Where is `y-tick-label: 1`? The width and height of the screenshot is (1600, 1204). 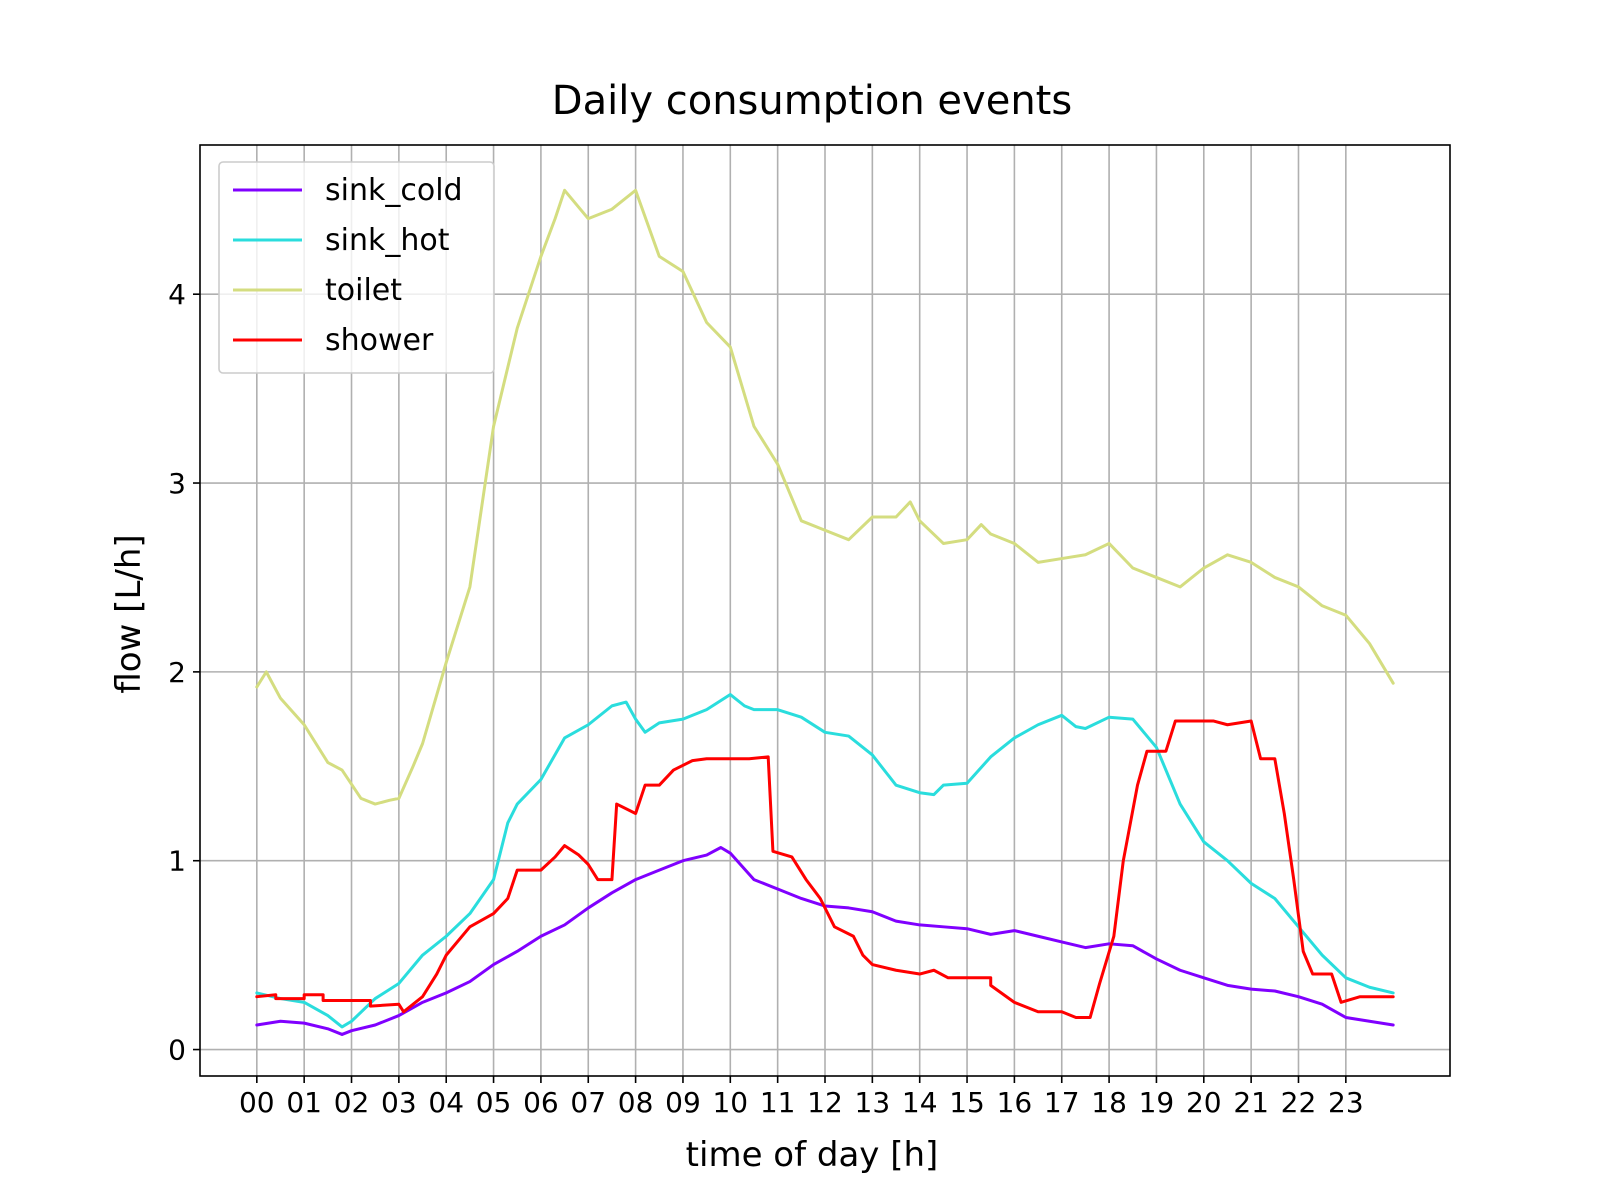
y-tick-label: 1 is located at coordinates (177, 861).